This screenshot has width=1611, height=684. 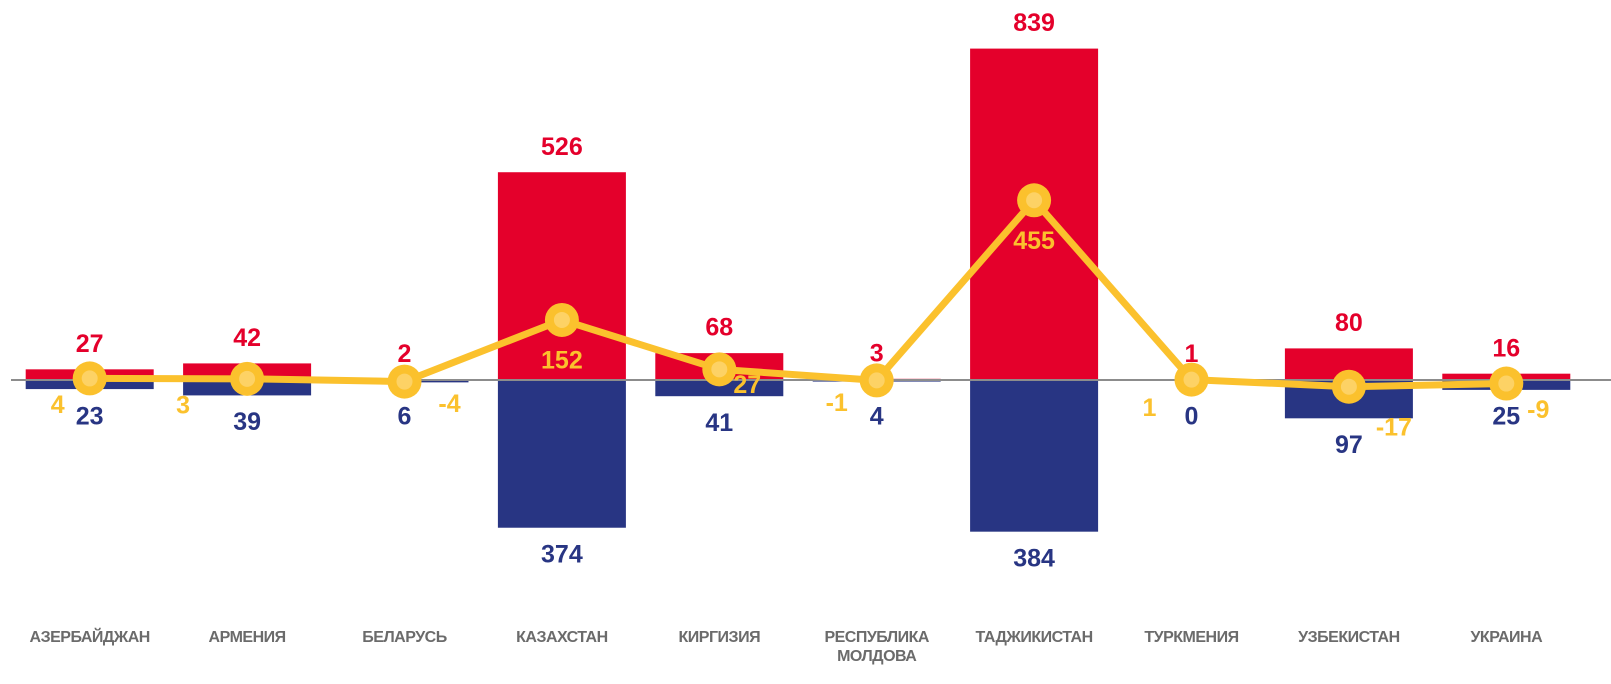 I want to click on x-category-label: ТАДЖИКИСТАН, so click(x=1034, y=637).